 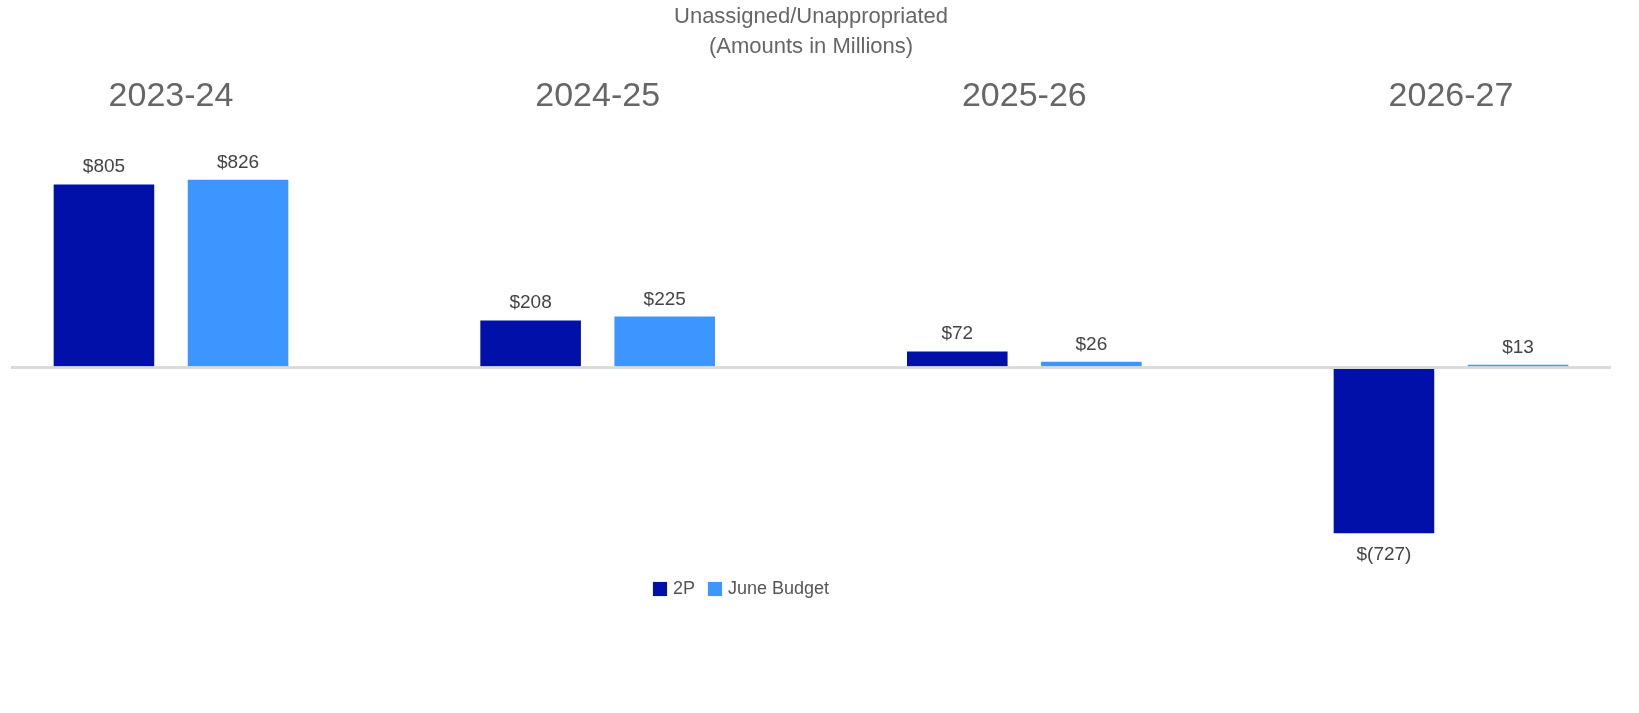 I want to click on chart-subtitle: (Amounts in Millions), so click(x=811, y=45).